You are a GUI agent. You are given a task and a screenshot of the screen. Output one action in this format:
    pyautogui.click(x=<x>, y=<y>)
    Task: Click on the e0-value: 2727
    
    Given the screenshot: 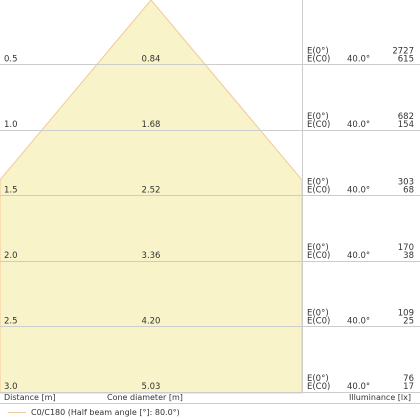 What is the action you would take?
    pyautogui.click(x=403, y=52)
    